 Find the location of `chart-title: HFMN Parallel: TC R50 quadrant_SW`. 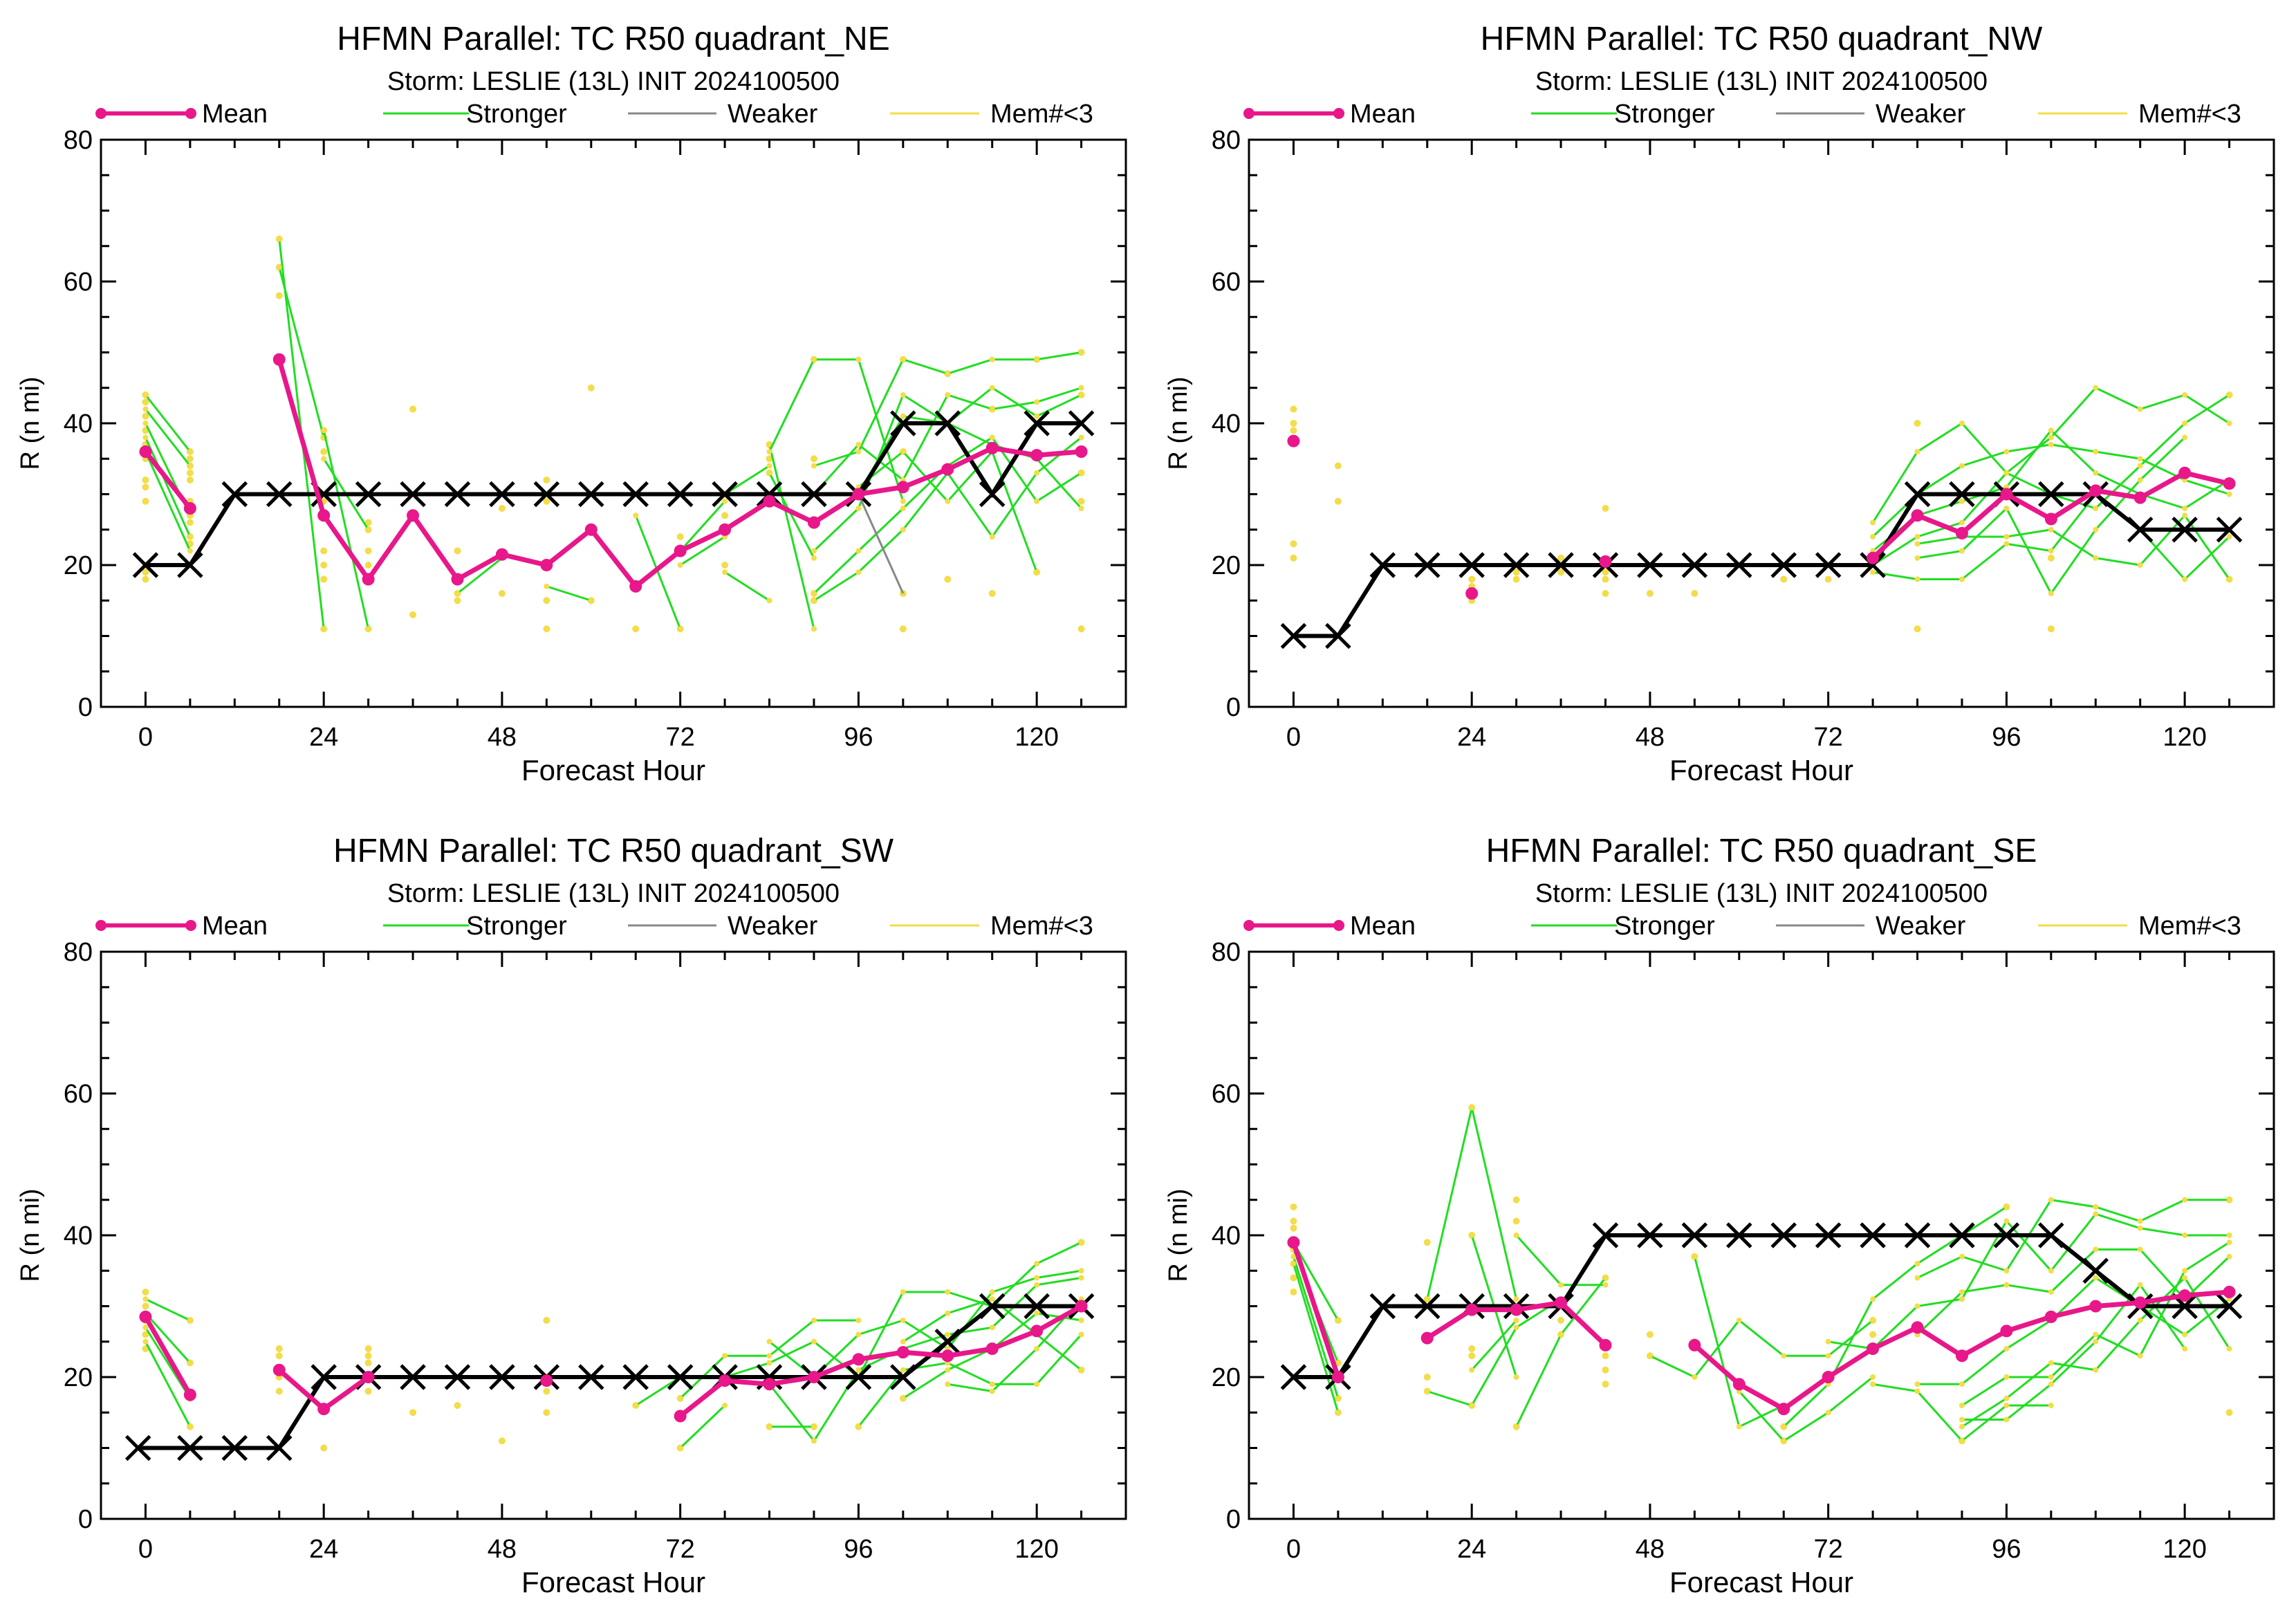

chart-title: HFMN Parallel: TC R50 quadrant_SW is located at coordinates (613, 851).